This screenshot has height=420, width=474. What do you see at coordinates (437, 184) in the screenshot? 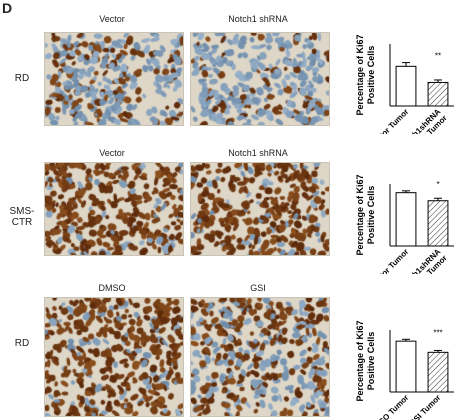
I see `significance-marker: *` at bounding box center [437, 184].